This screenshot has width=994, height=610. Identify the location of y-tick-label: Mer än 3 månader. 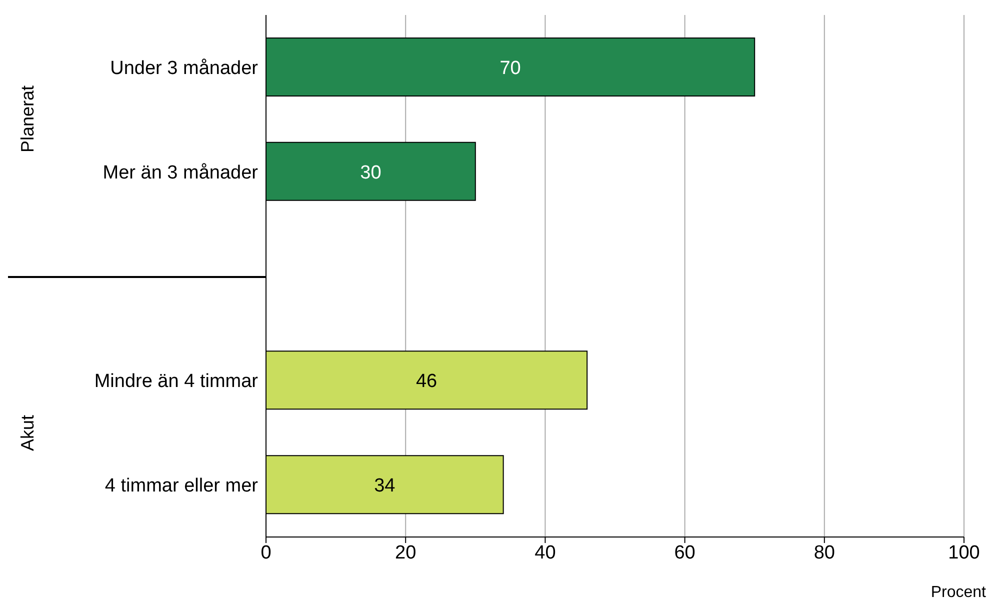
(180, 173).